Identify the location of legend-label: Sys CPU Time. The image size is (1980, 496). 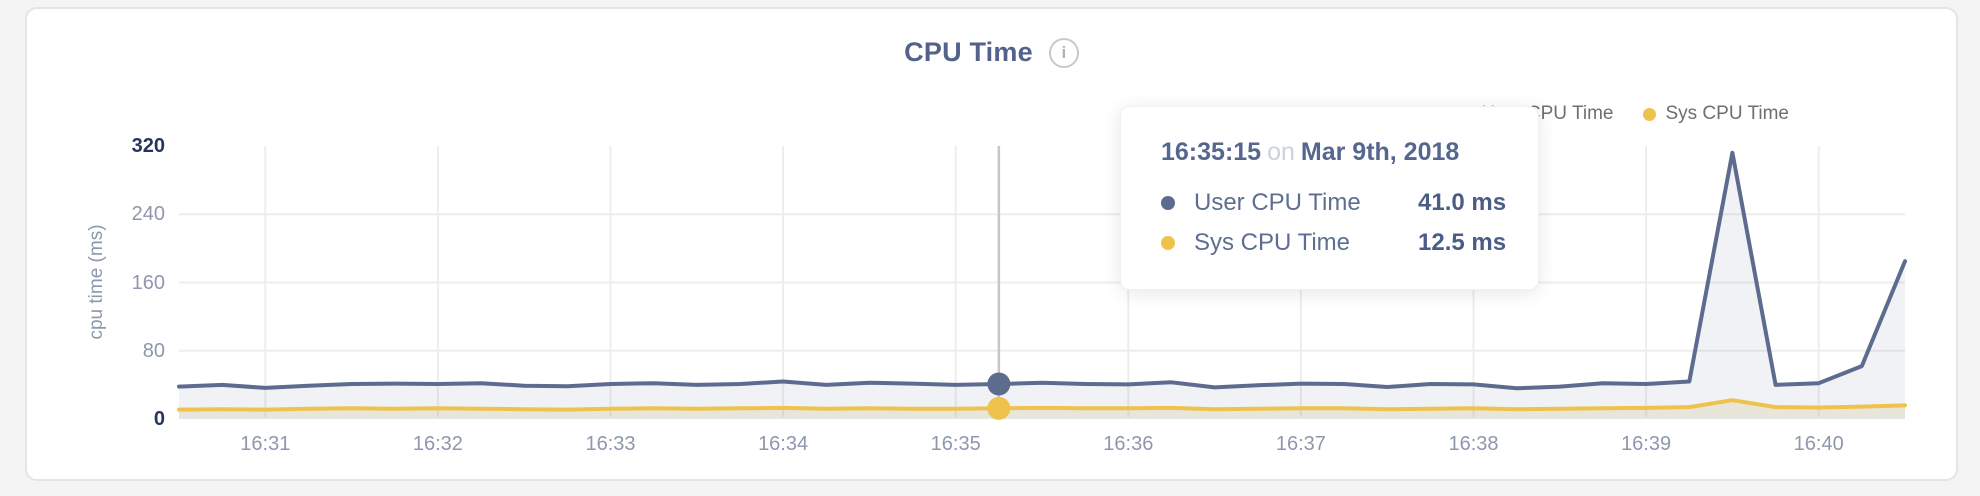
(1727, 113).